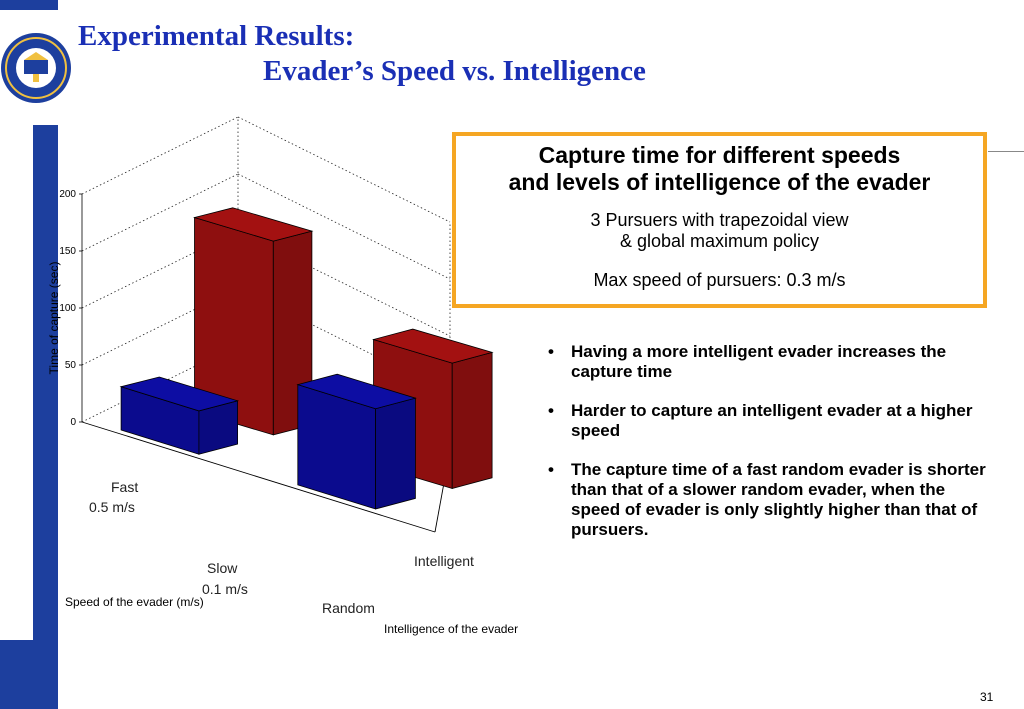 Image resolution: width=1024 pixels, height=709 pixels. I want to click on side-bar-inner-panel, so click(16, 382).